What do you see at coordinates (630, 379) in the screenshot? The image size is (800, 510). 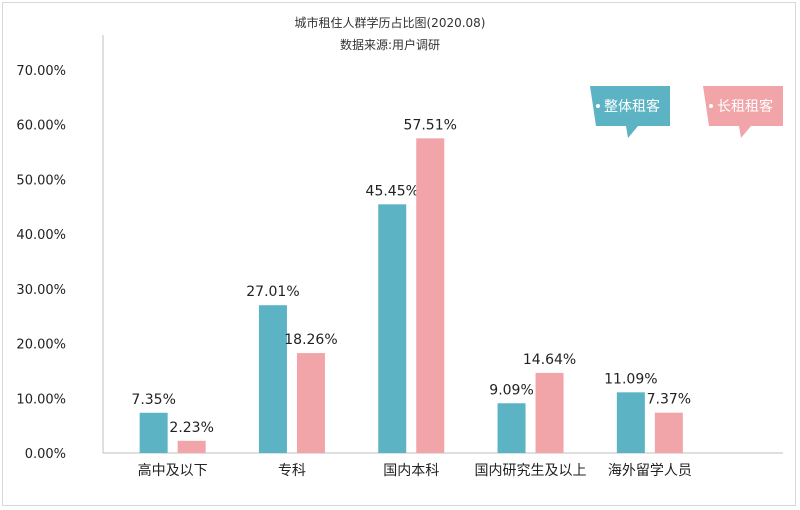 I see `data-label: 11.09%` at bounding box center [630, 379].